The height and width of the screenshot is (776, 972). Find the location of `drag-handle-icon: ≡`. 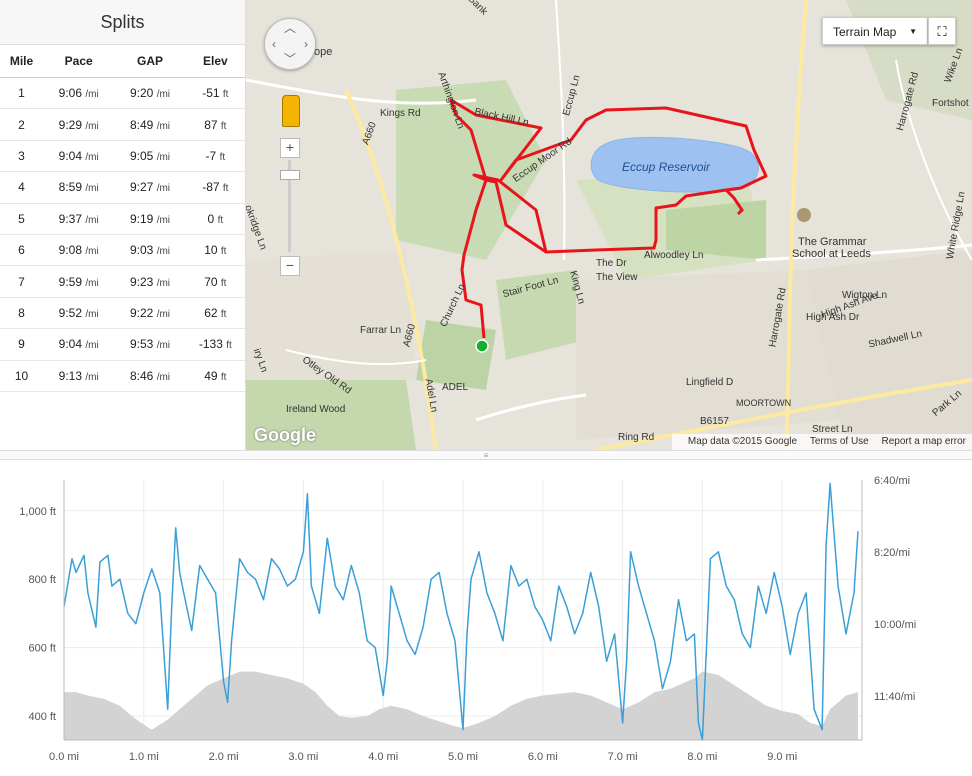

drag-handle-icon: ≡ is located at coordinates (486, 455).